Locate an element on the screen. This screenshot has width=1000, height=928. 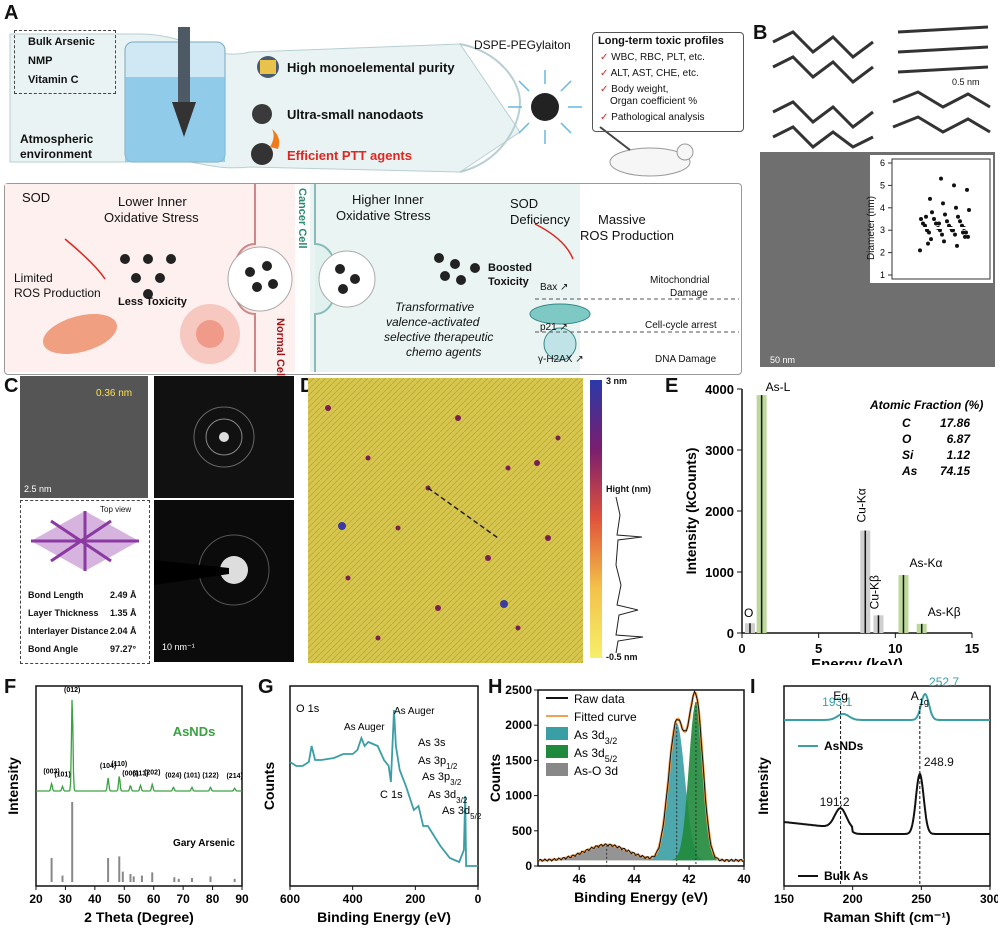
atmosphere-line1: Atmospheric is located at coordinates (57, 139).